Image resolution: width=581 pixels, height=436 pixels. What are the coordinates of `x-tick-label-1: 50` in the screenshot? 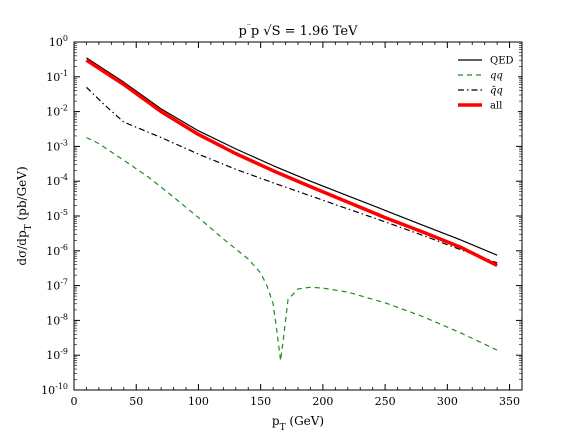 It's located at (136, 401).